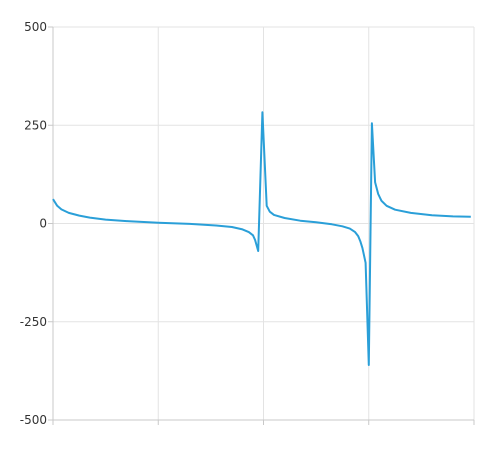  What do you see at coordinates (33, 223) in the screenshot?
I see `y-tick-labels: 500 250 0 -250 -500` at bounding box center [33, 223].